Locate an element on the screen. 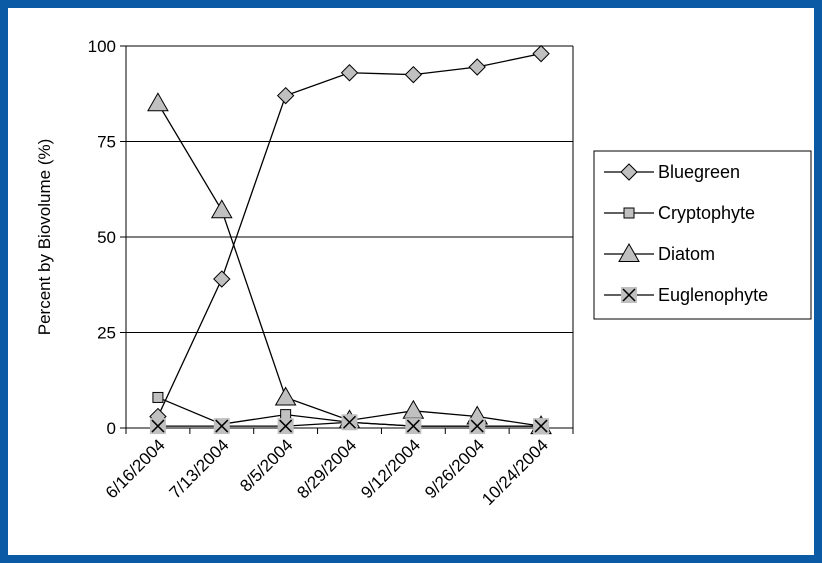 Image resolution: width=822 pixels, height=563 pixels. x-tick-label: 10/24/2004 is located at coordinates (515, 472).